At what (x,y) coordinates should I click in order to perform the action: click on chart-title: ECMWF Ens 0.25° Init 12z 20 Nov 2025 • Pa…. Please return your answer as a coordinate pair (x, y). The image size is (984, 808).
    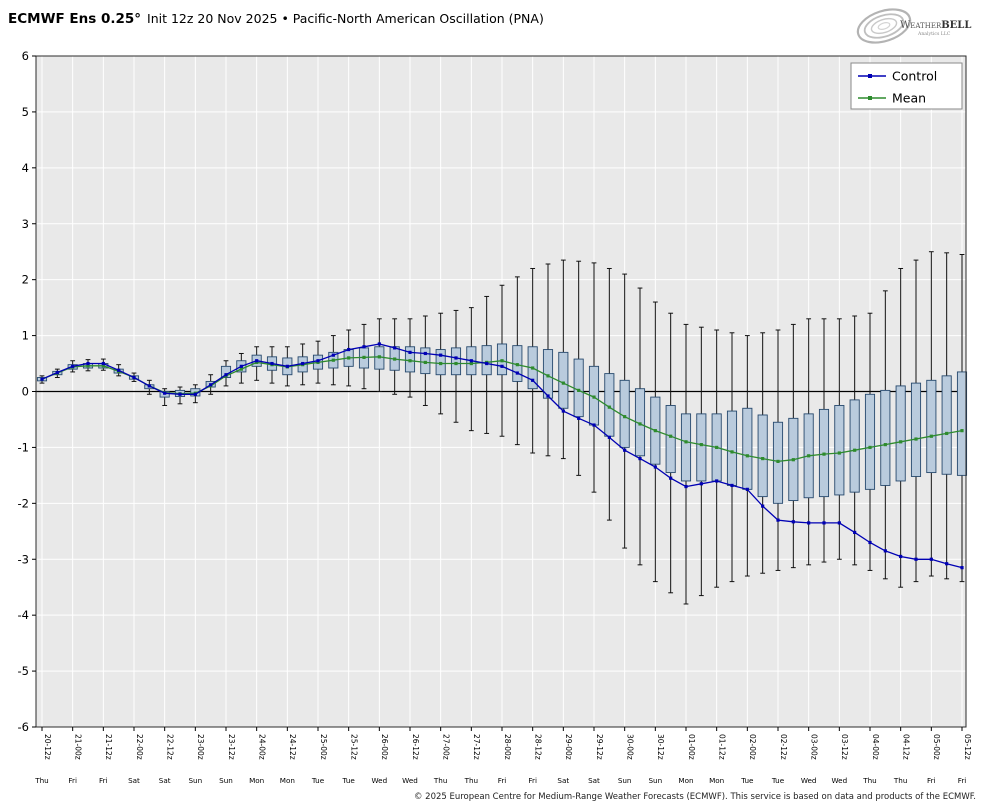
    Looking at the image, I should click on (276, 16).